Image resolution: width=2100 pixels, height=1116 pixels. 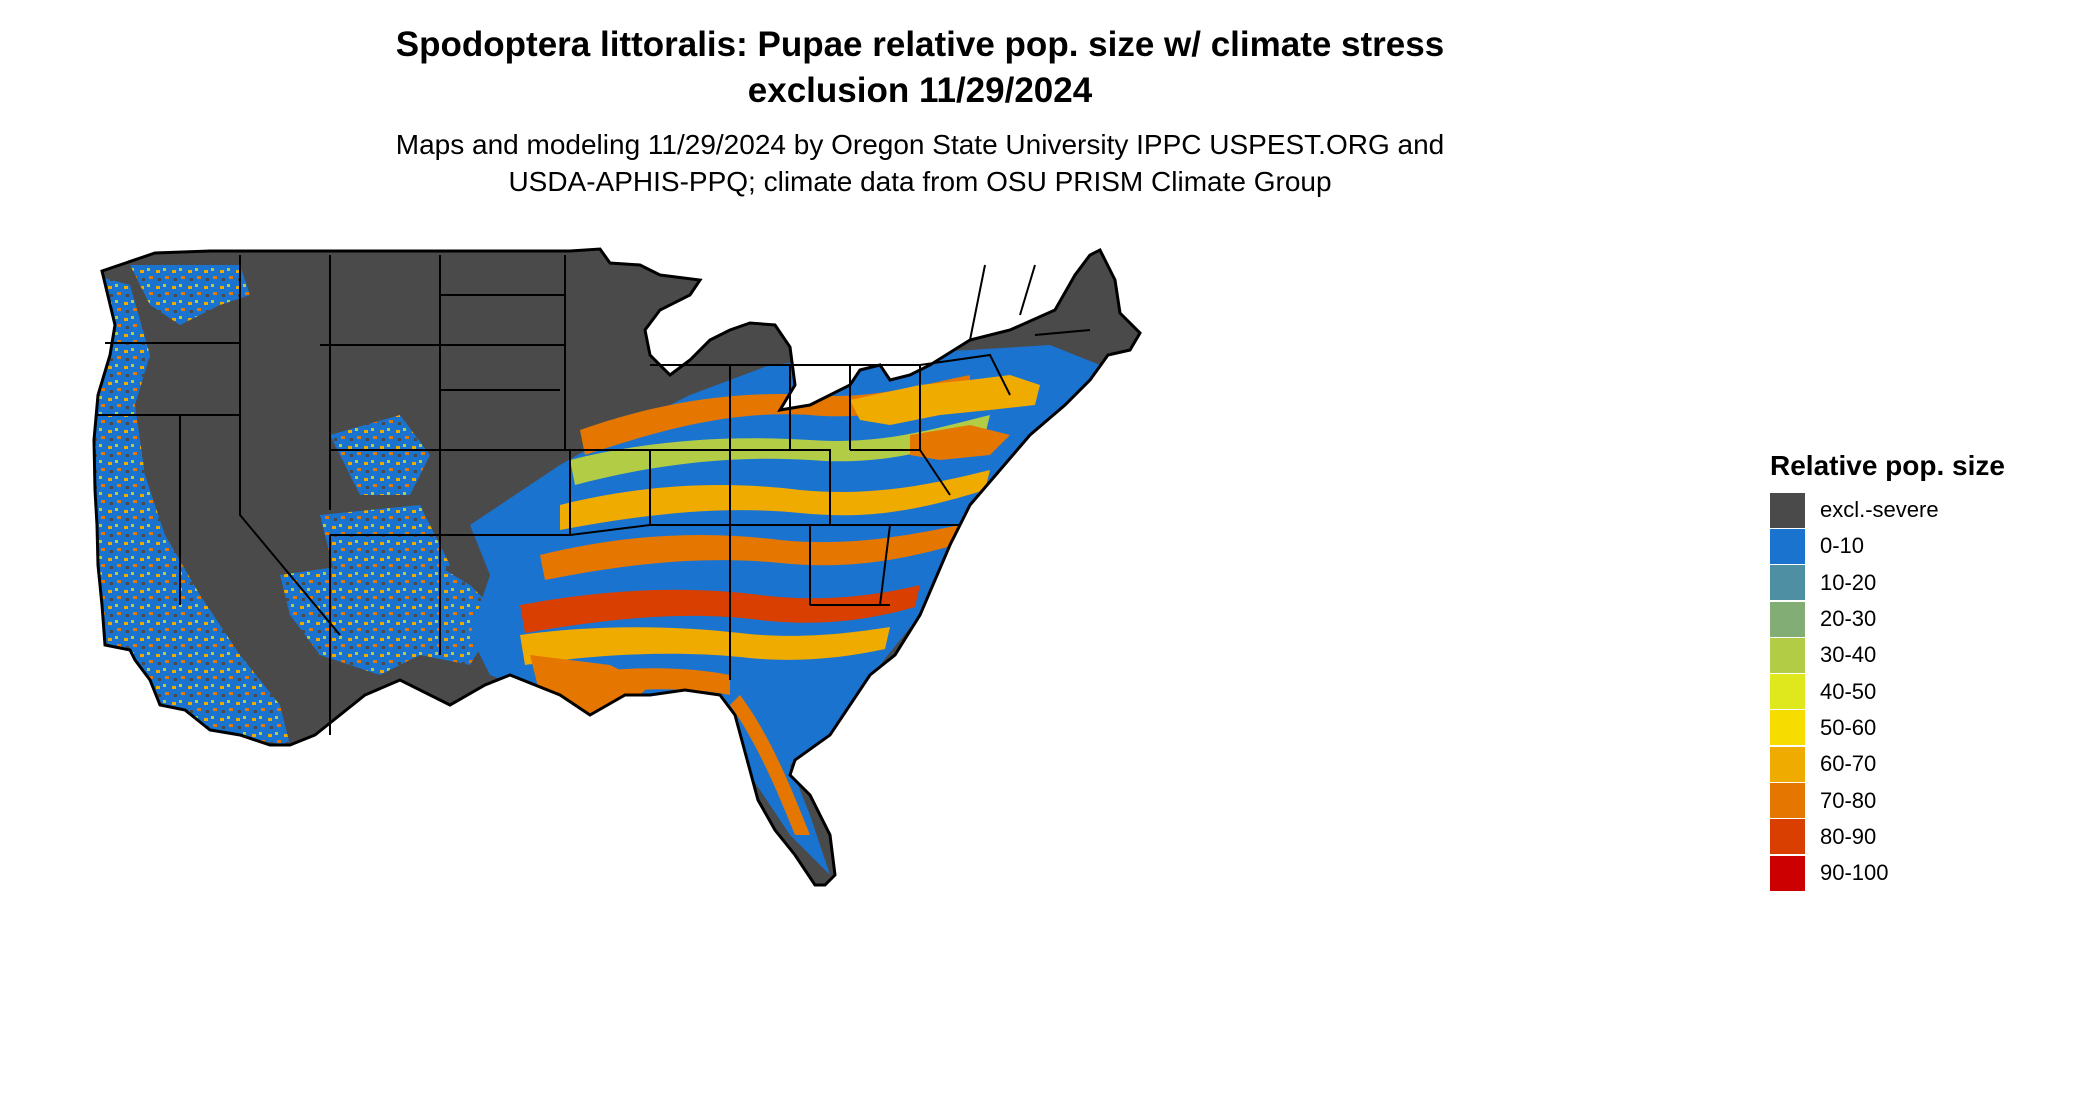 What do you see at coordinates (920, 90) in the screenshot?
I see `map-title-line-2: exclusion 11/29/2024` at bounding box center [920, 90].